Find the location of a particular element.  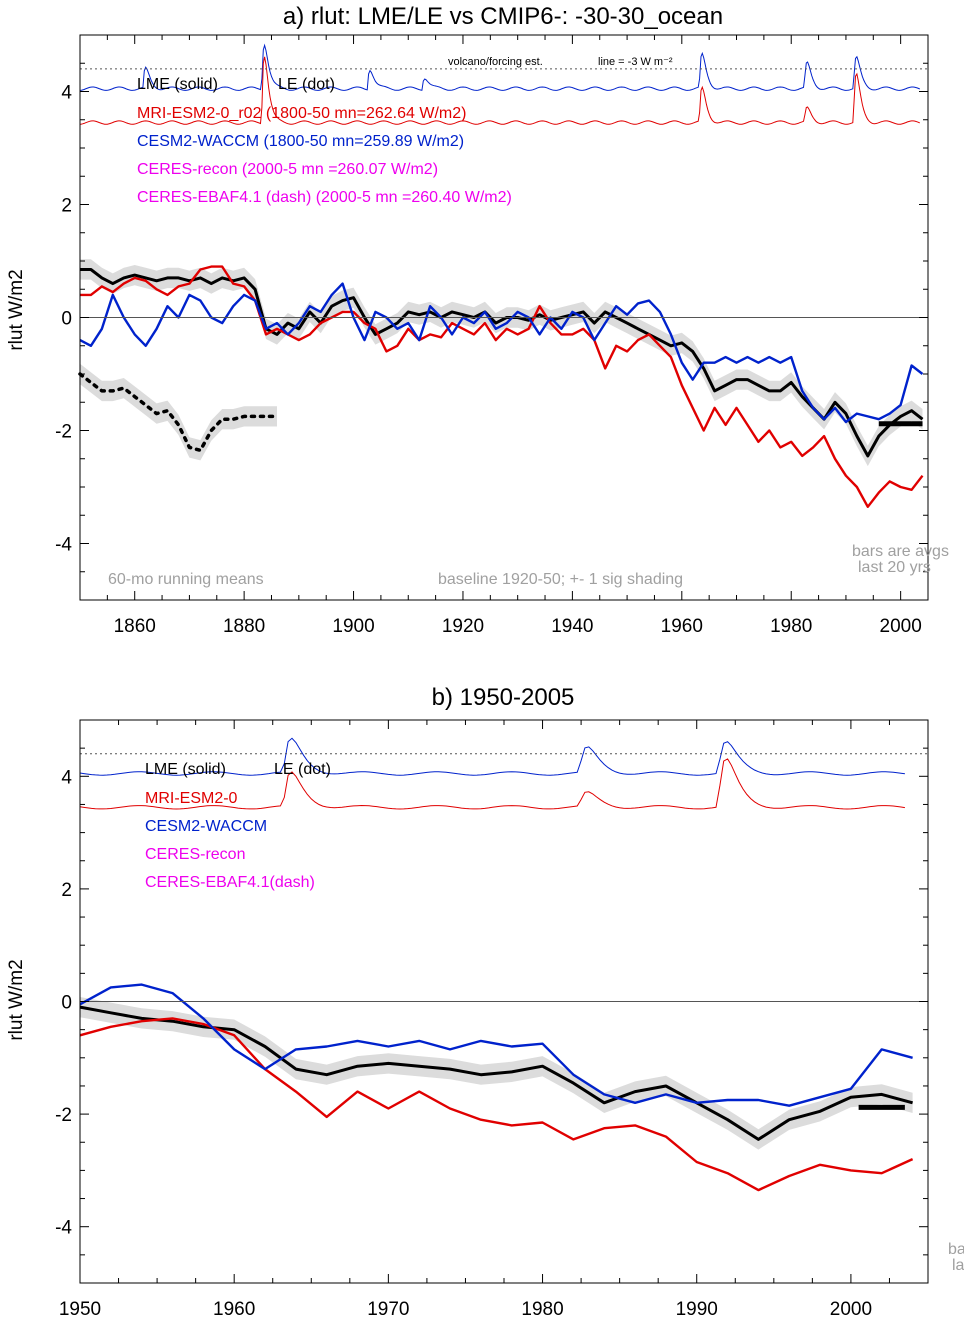

panel-a-ytick-label: 4 is located at coordinates (66, 93).